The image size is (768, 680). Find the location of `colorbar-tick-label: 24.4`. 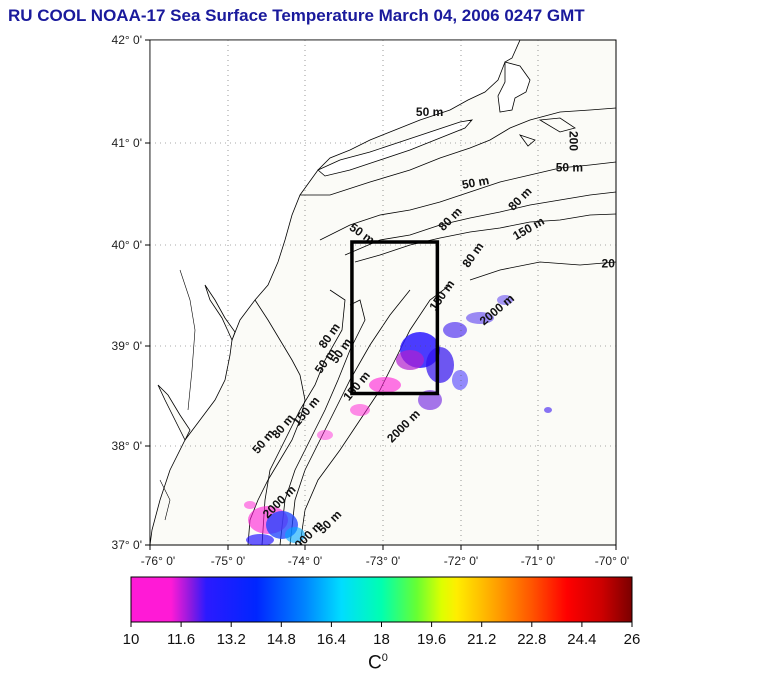

colorbar-tick-label: 24.4 is located at coordinates (581, 639).